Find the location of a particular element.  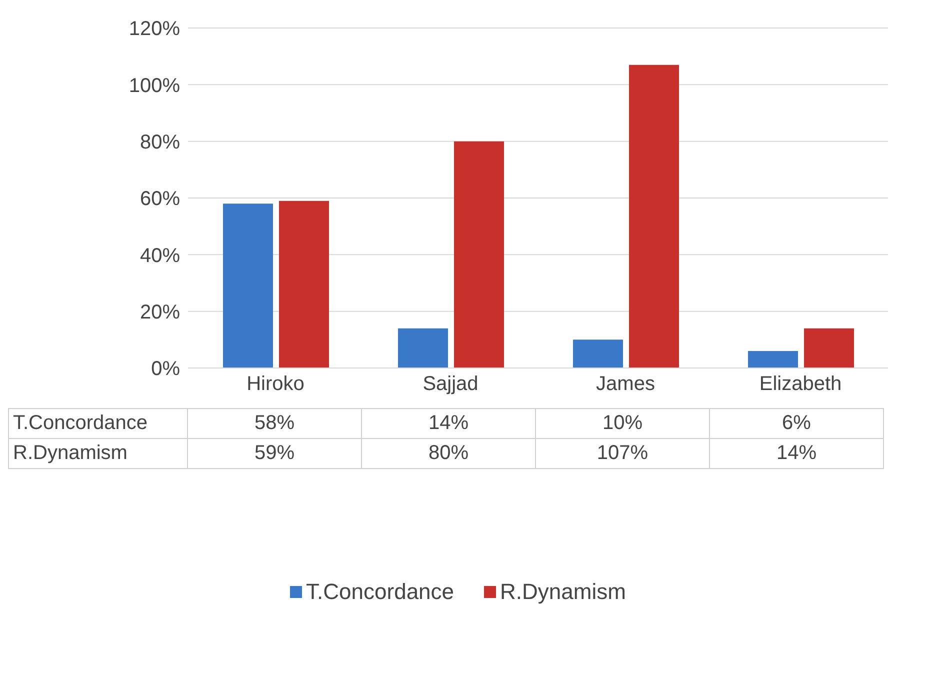

legend-label: T.Concordance is located at coordinates (379, 592).